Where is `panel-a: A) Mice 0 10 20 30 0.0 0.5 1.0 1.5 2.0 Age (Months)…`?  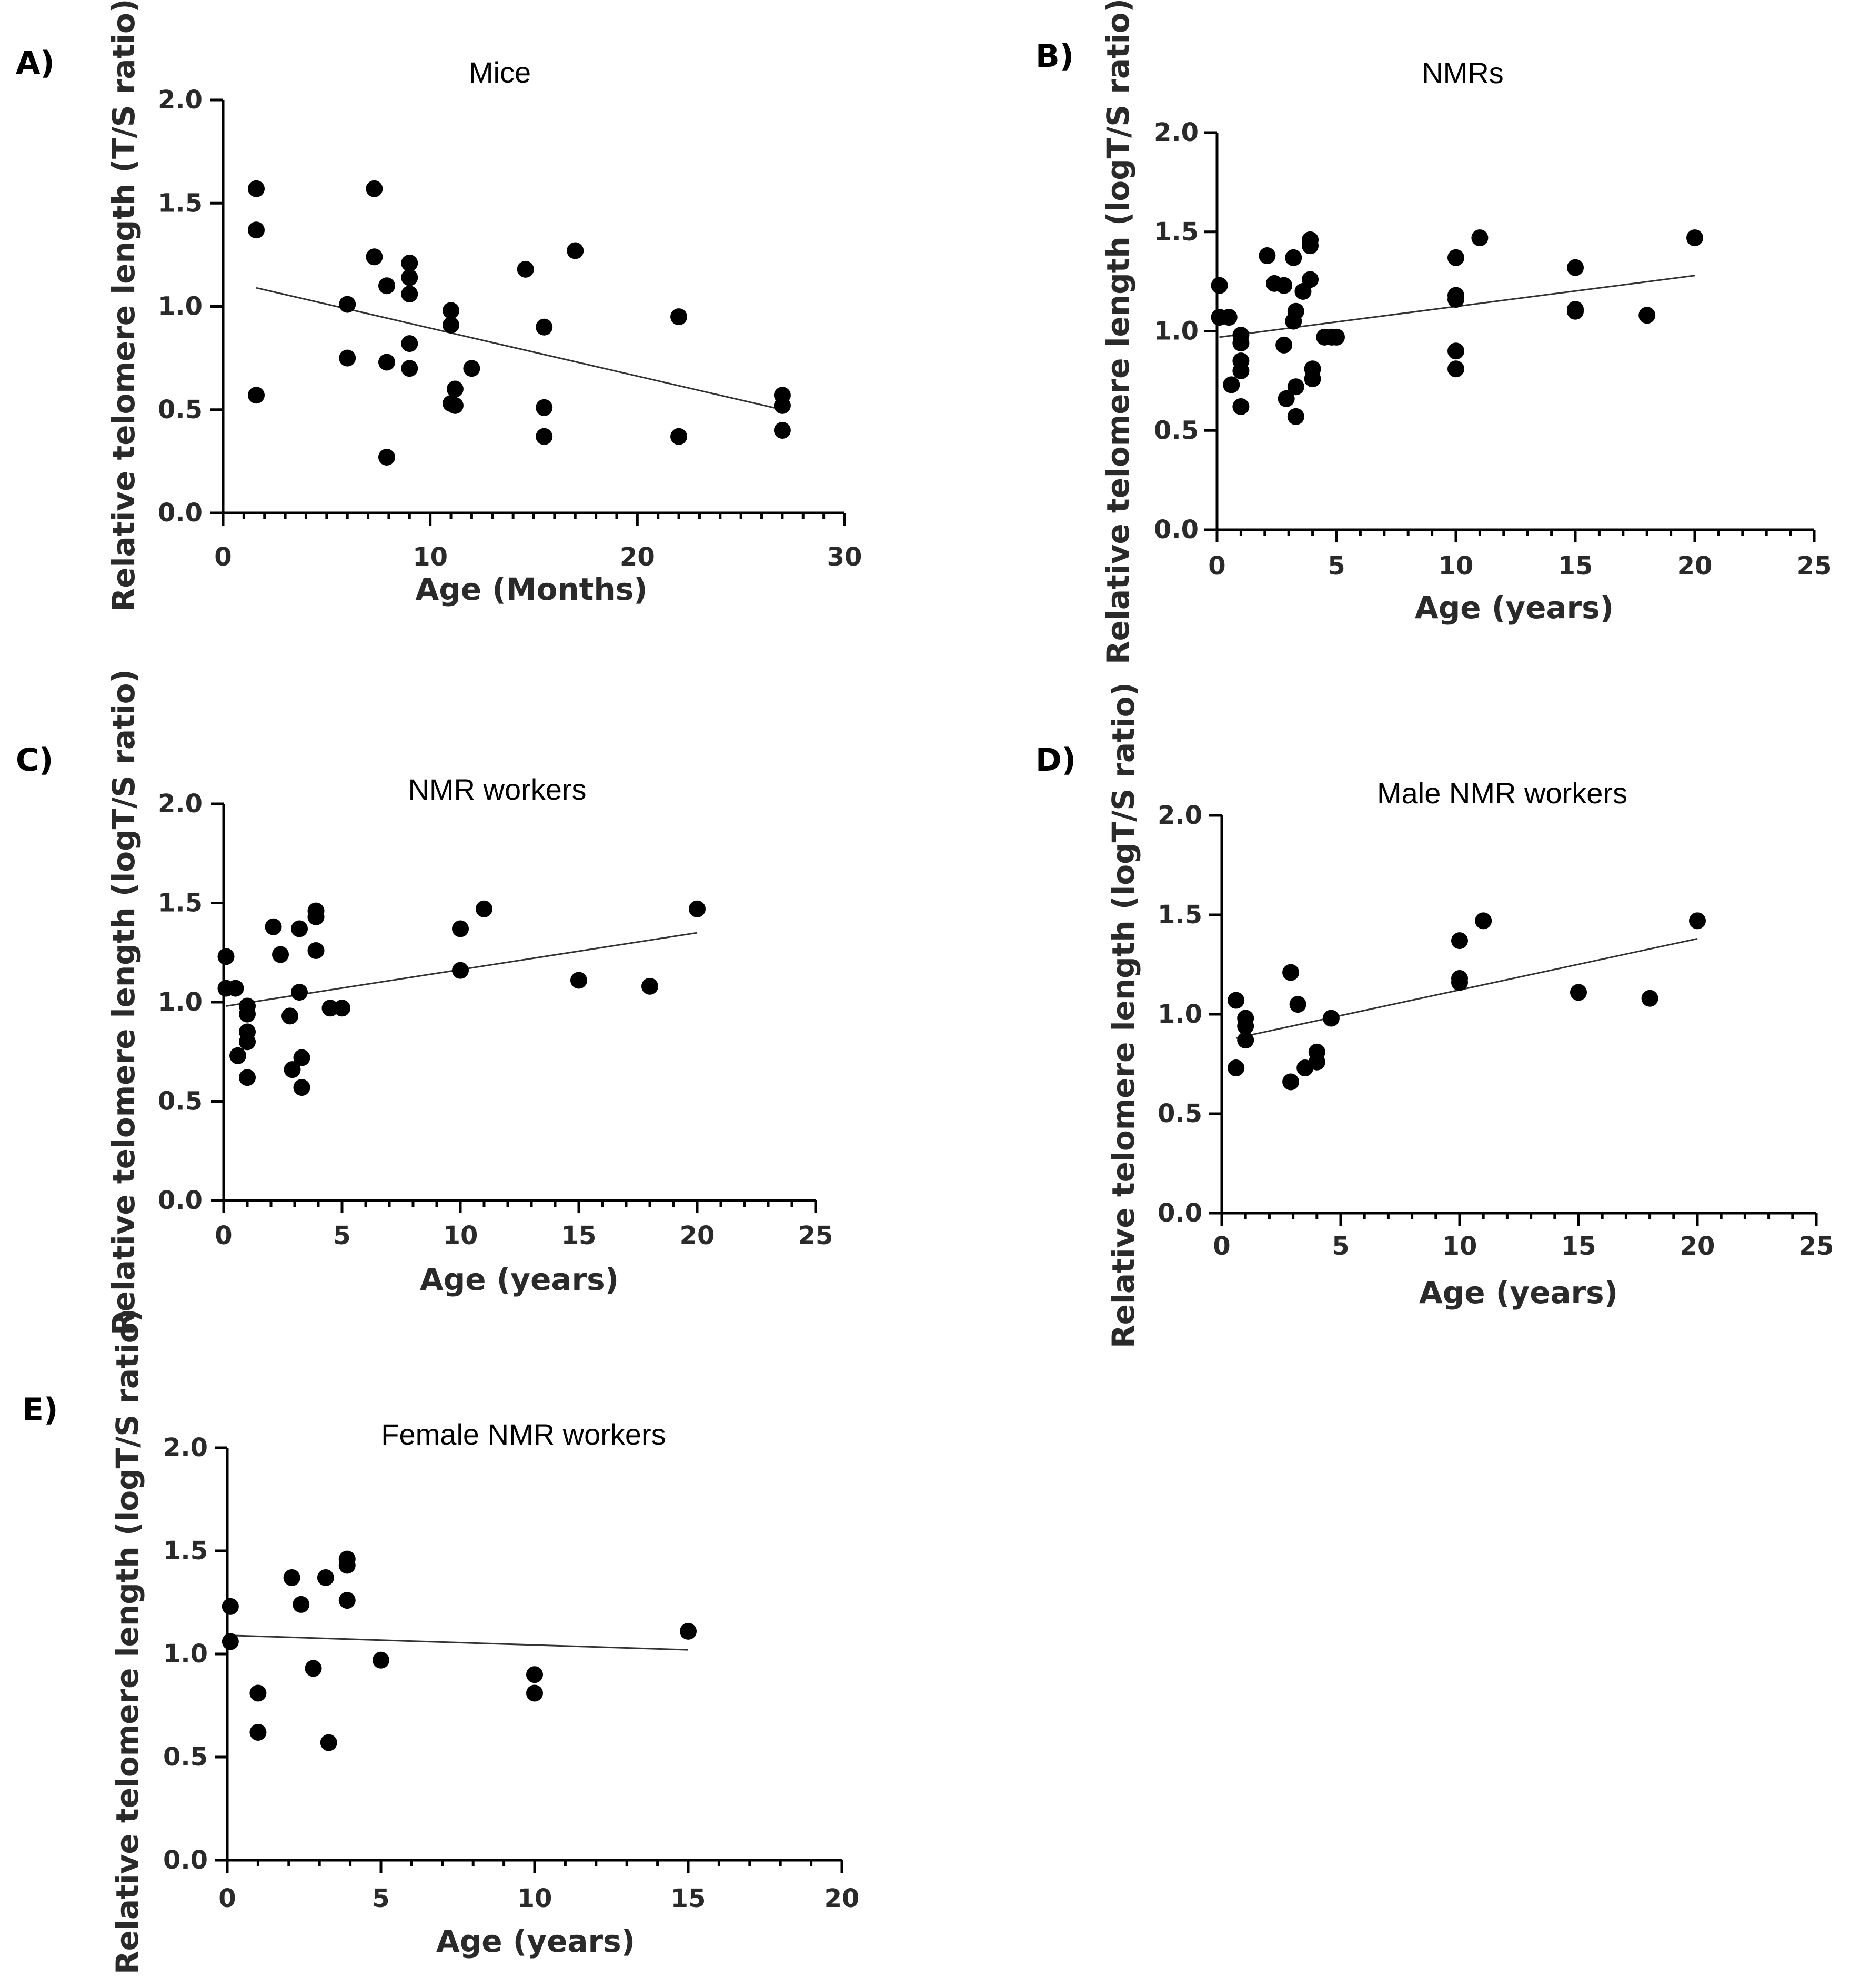
panel-a: A) Mice 0 10 20 30 0.0 0.5 1.0 1.5 2.0 Age (Months)… is located at coordinates (439, 306).